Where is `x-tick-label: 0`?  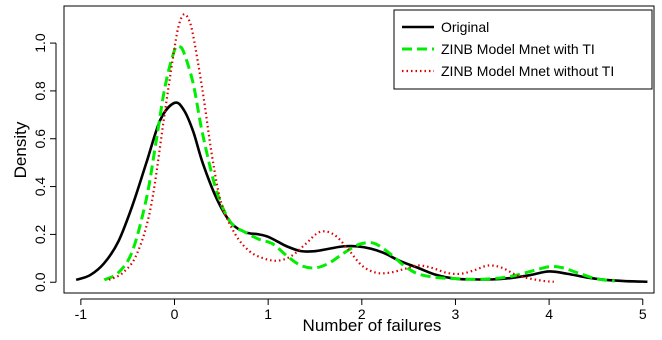 x-tick-label: 0 is located at coordinates (175, 314).